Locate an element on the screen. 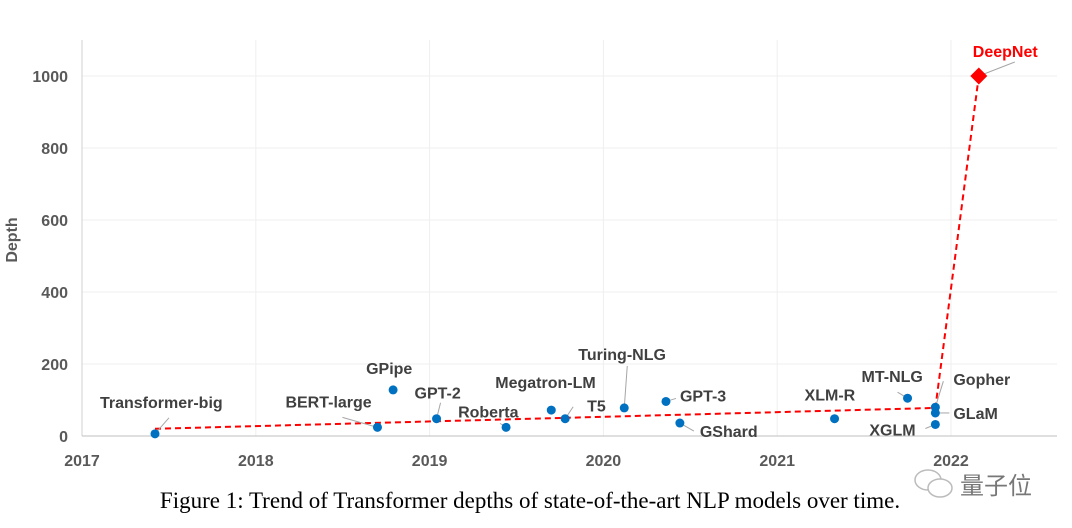  point-label: BERT-large is located at coordinates (328, 402).